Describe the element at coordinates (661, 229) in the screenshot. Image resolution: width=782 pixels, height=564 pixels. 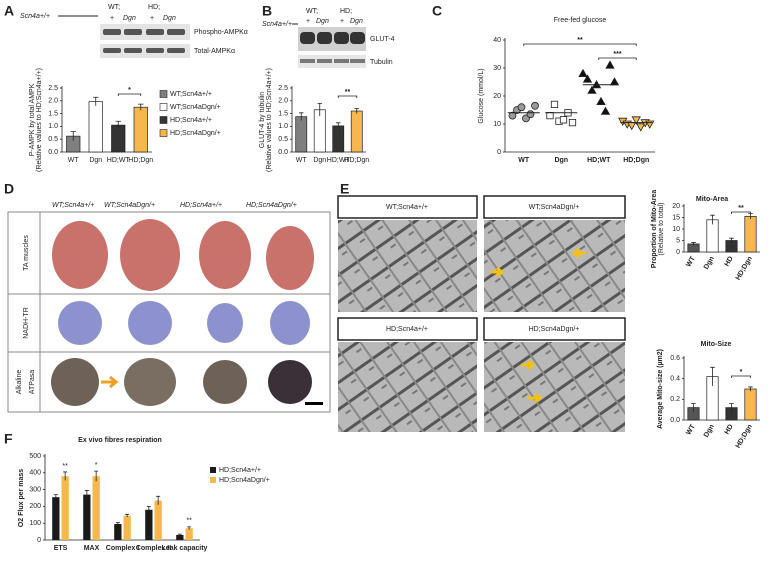
I see `y-axis-note: (Relative to total)` at that location.